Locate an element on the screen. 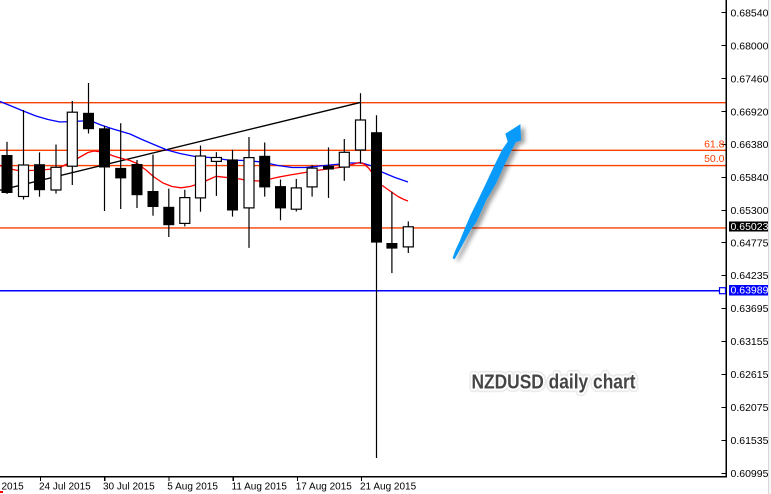 The width and height of the screenshot is (771, 494). svg-text: 0.67460 is located at coordinates (750, 79).